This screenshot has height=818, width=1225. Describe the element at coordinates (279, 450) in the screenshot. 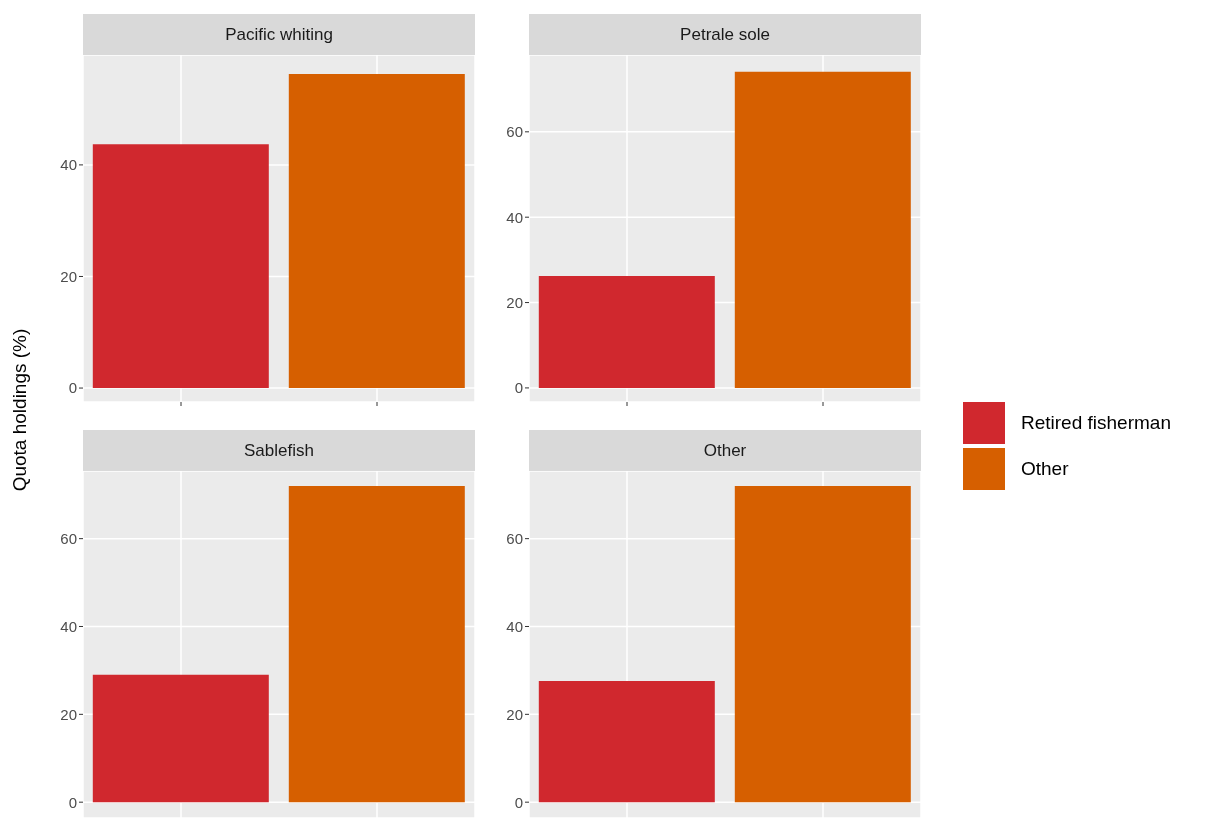

I see `chart-title: Sablefish` at that location.